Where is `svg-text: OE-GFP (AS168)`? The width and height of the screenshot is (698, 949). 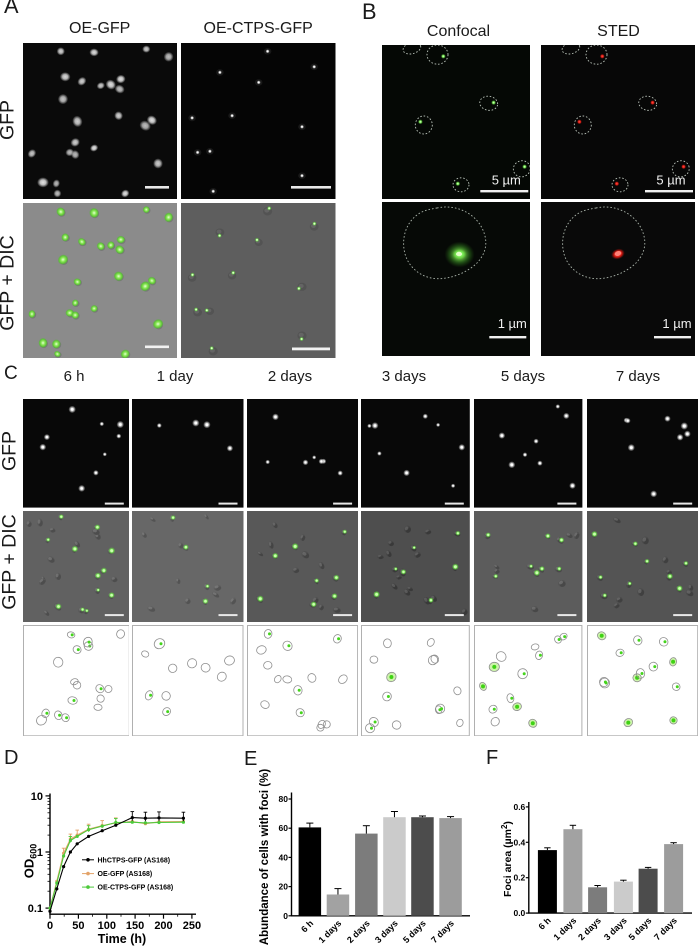 svg-text: OE-GFP (AS168) is located at coordinates (125, 874).